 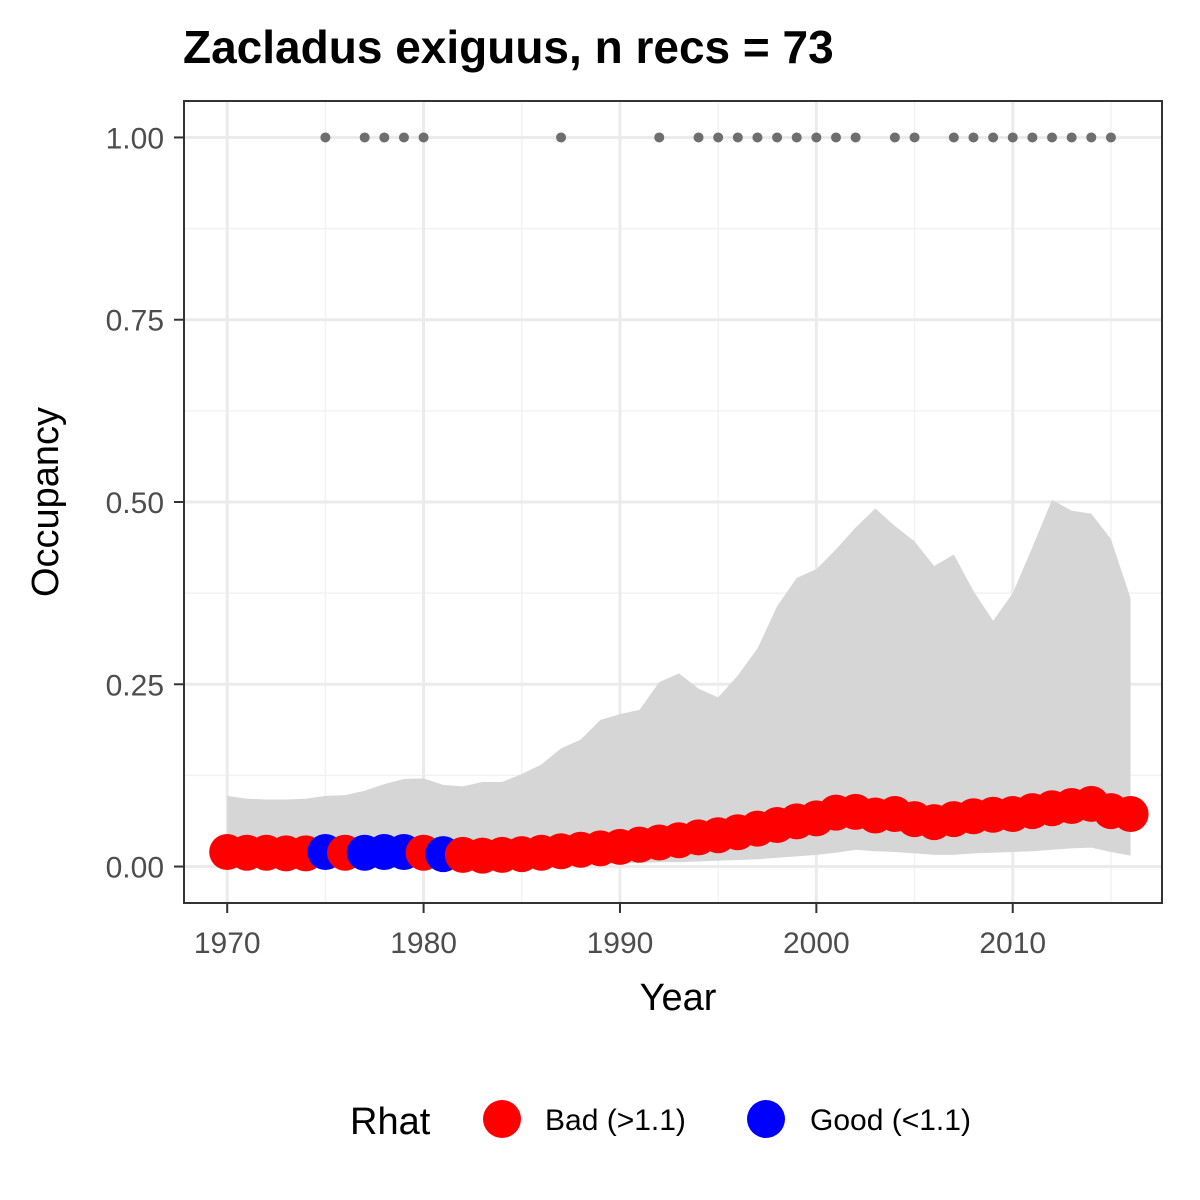 What do you see at coordinates (135, 503) in the screenshot?
I see `y-tick-label: 0.50` at bounding box center [135, 503].